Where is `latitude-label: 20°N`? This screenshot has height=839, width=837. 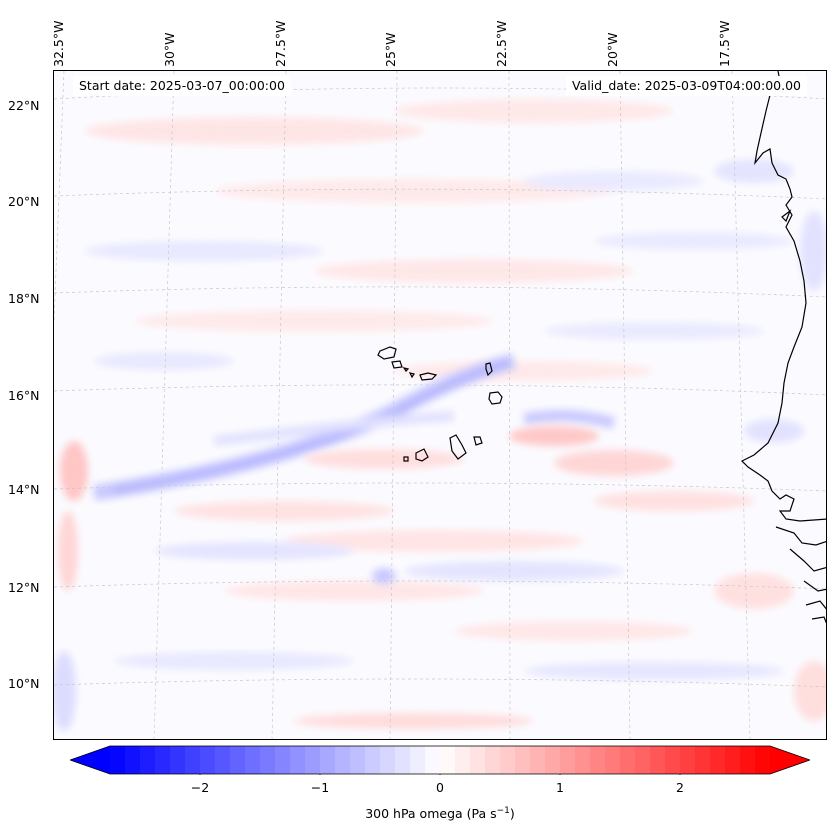 latitude-label: 20°N is located at coordinates (24, 201).